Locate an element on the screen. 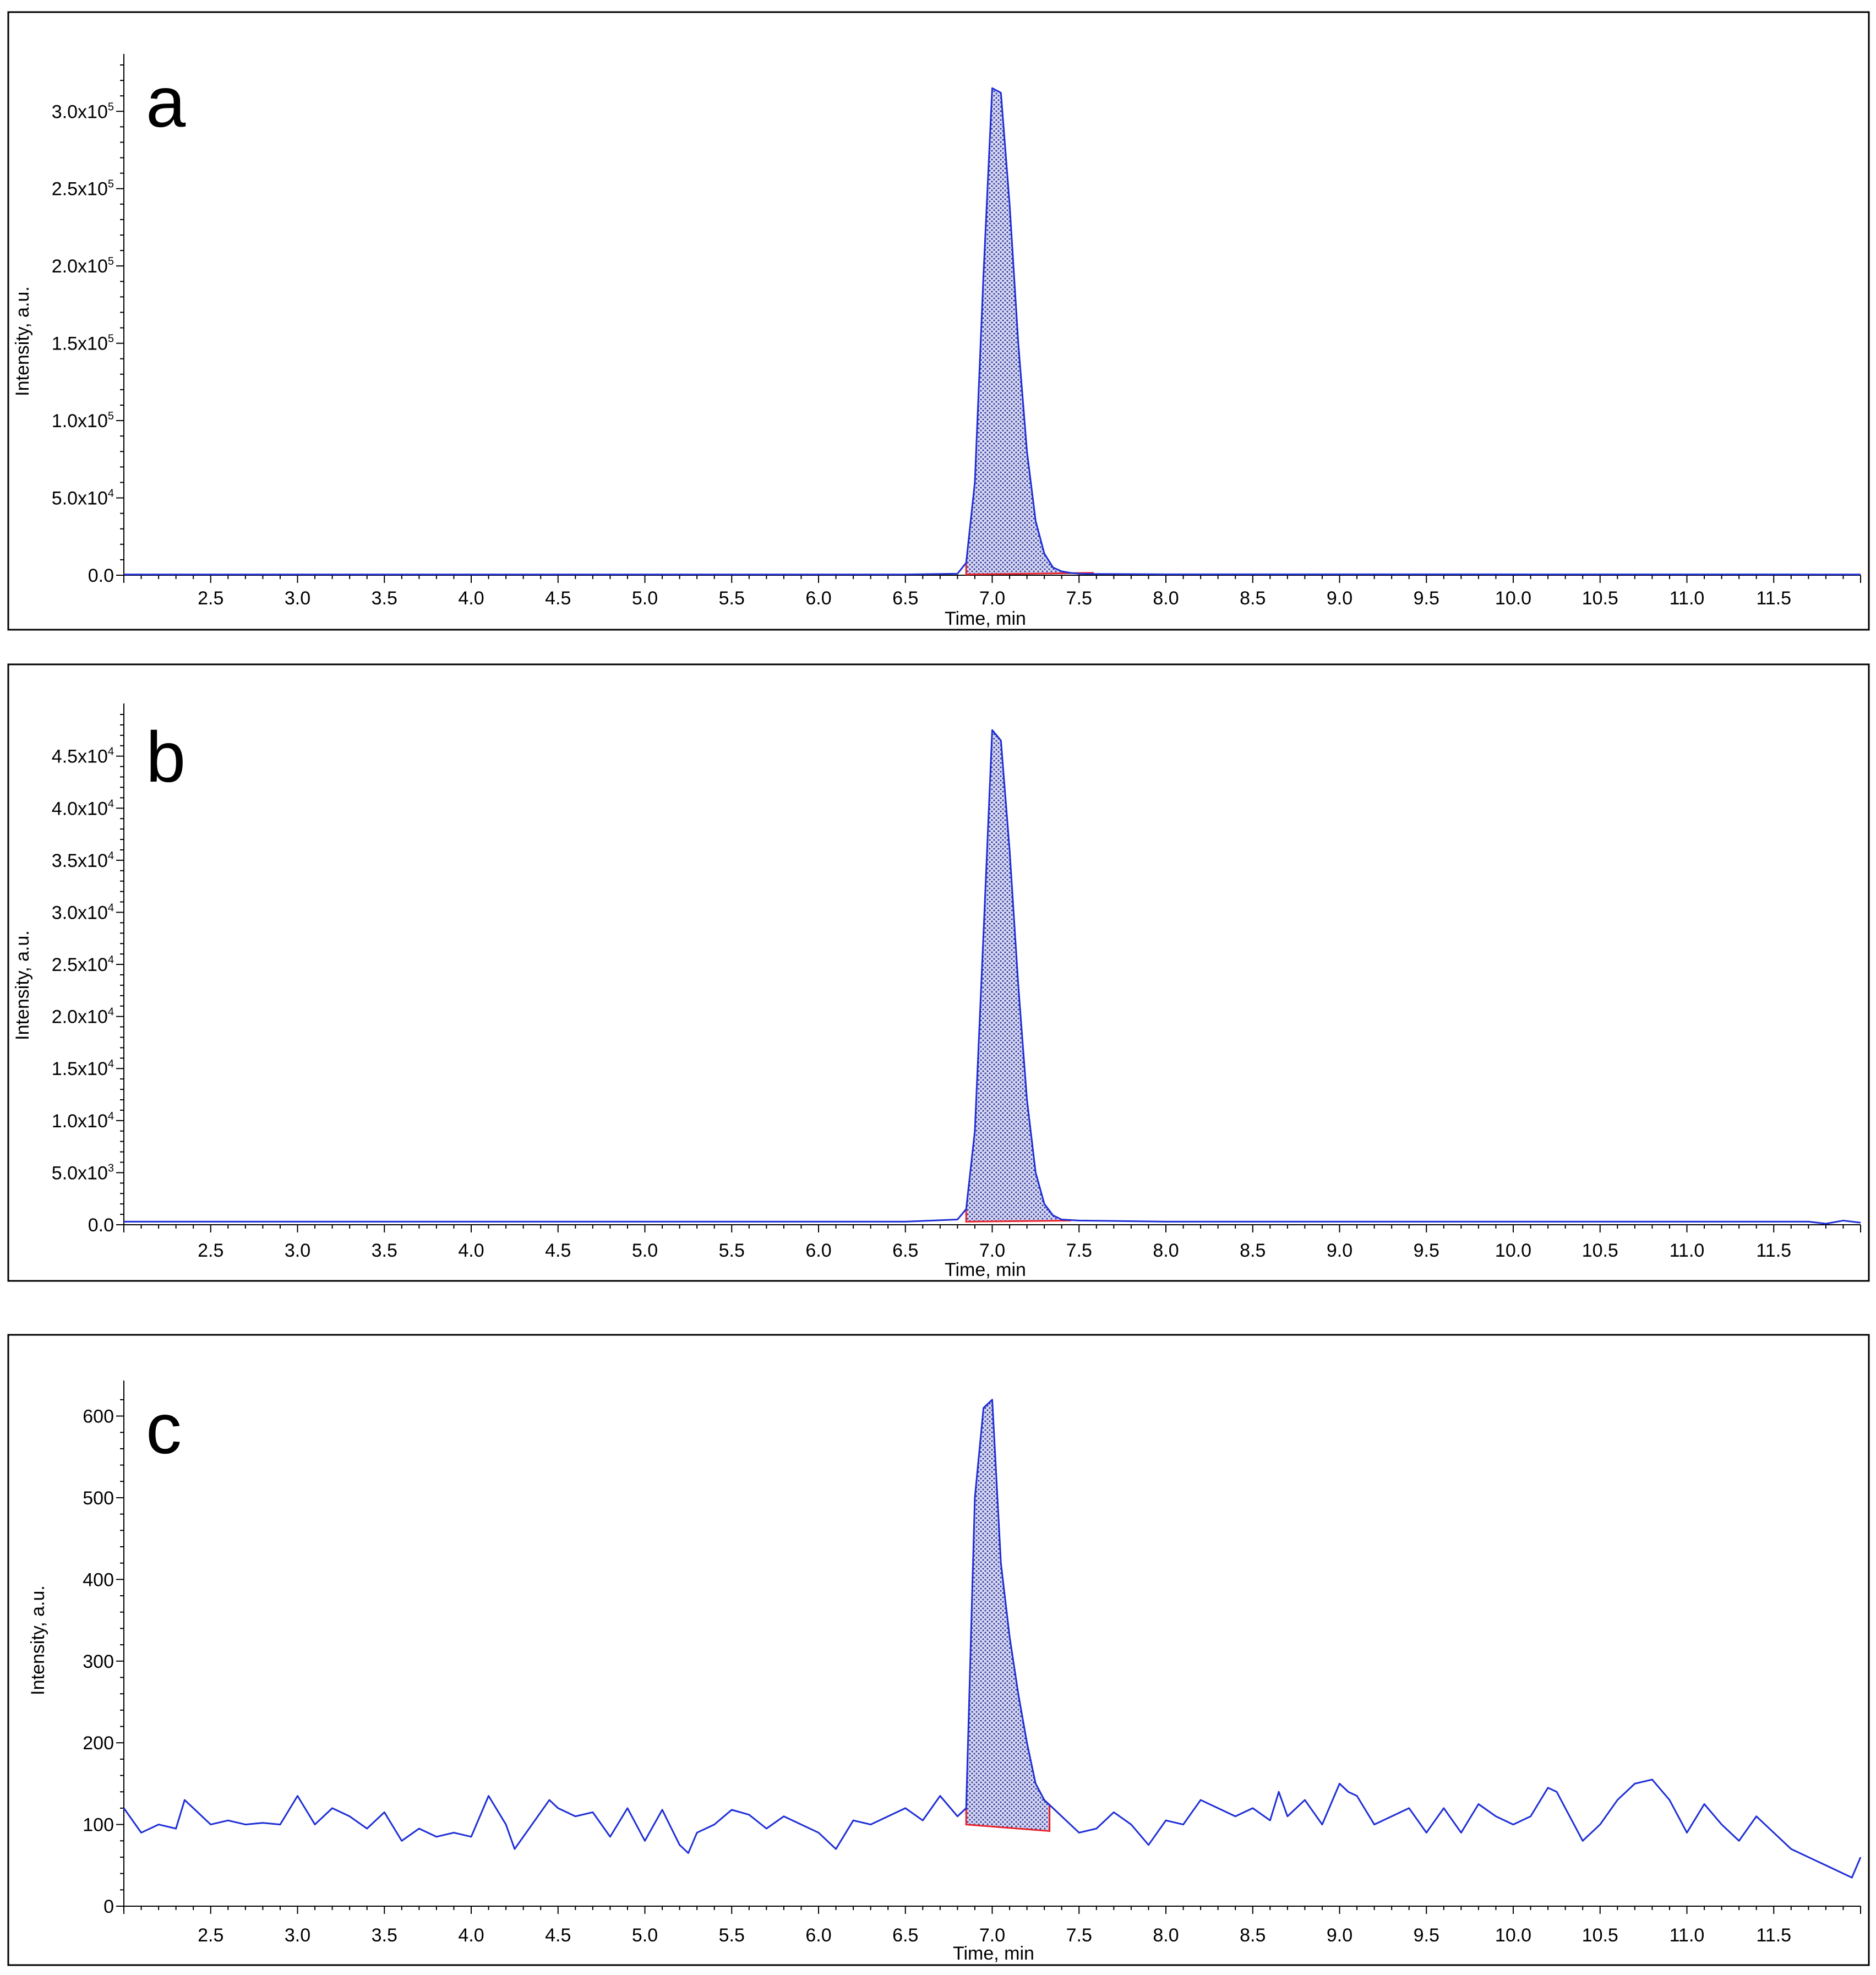 The height and width of the screenshot is (1975, 1876). panel-c-y-tick-label: 100 is located at coordinates (98, 1825).